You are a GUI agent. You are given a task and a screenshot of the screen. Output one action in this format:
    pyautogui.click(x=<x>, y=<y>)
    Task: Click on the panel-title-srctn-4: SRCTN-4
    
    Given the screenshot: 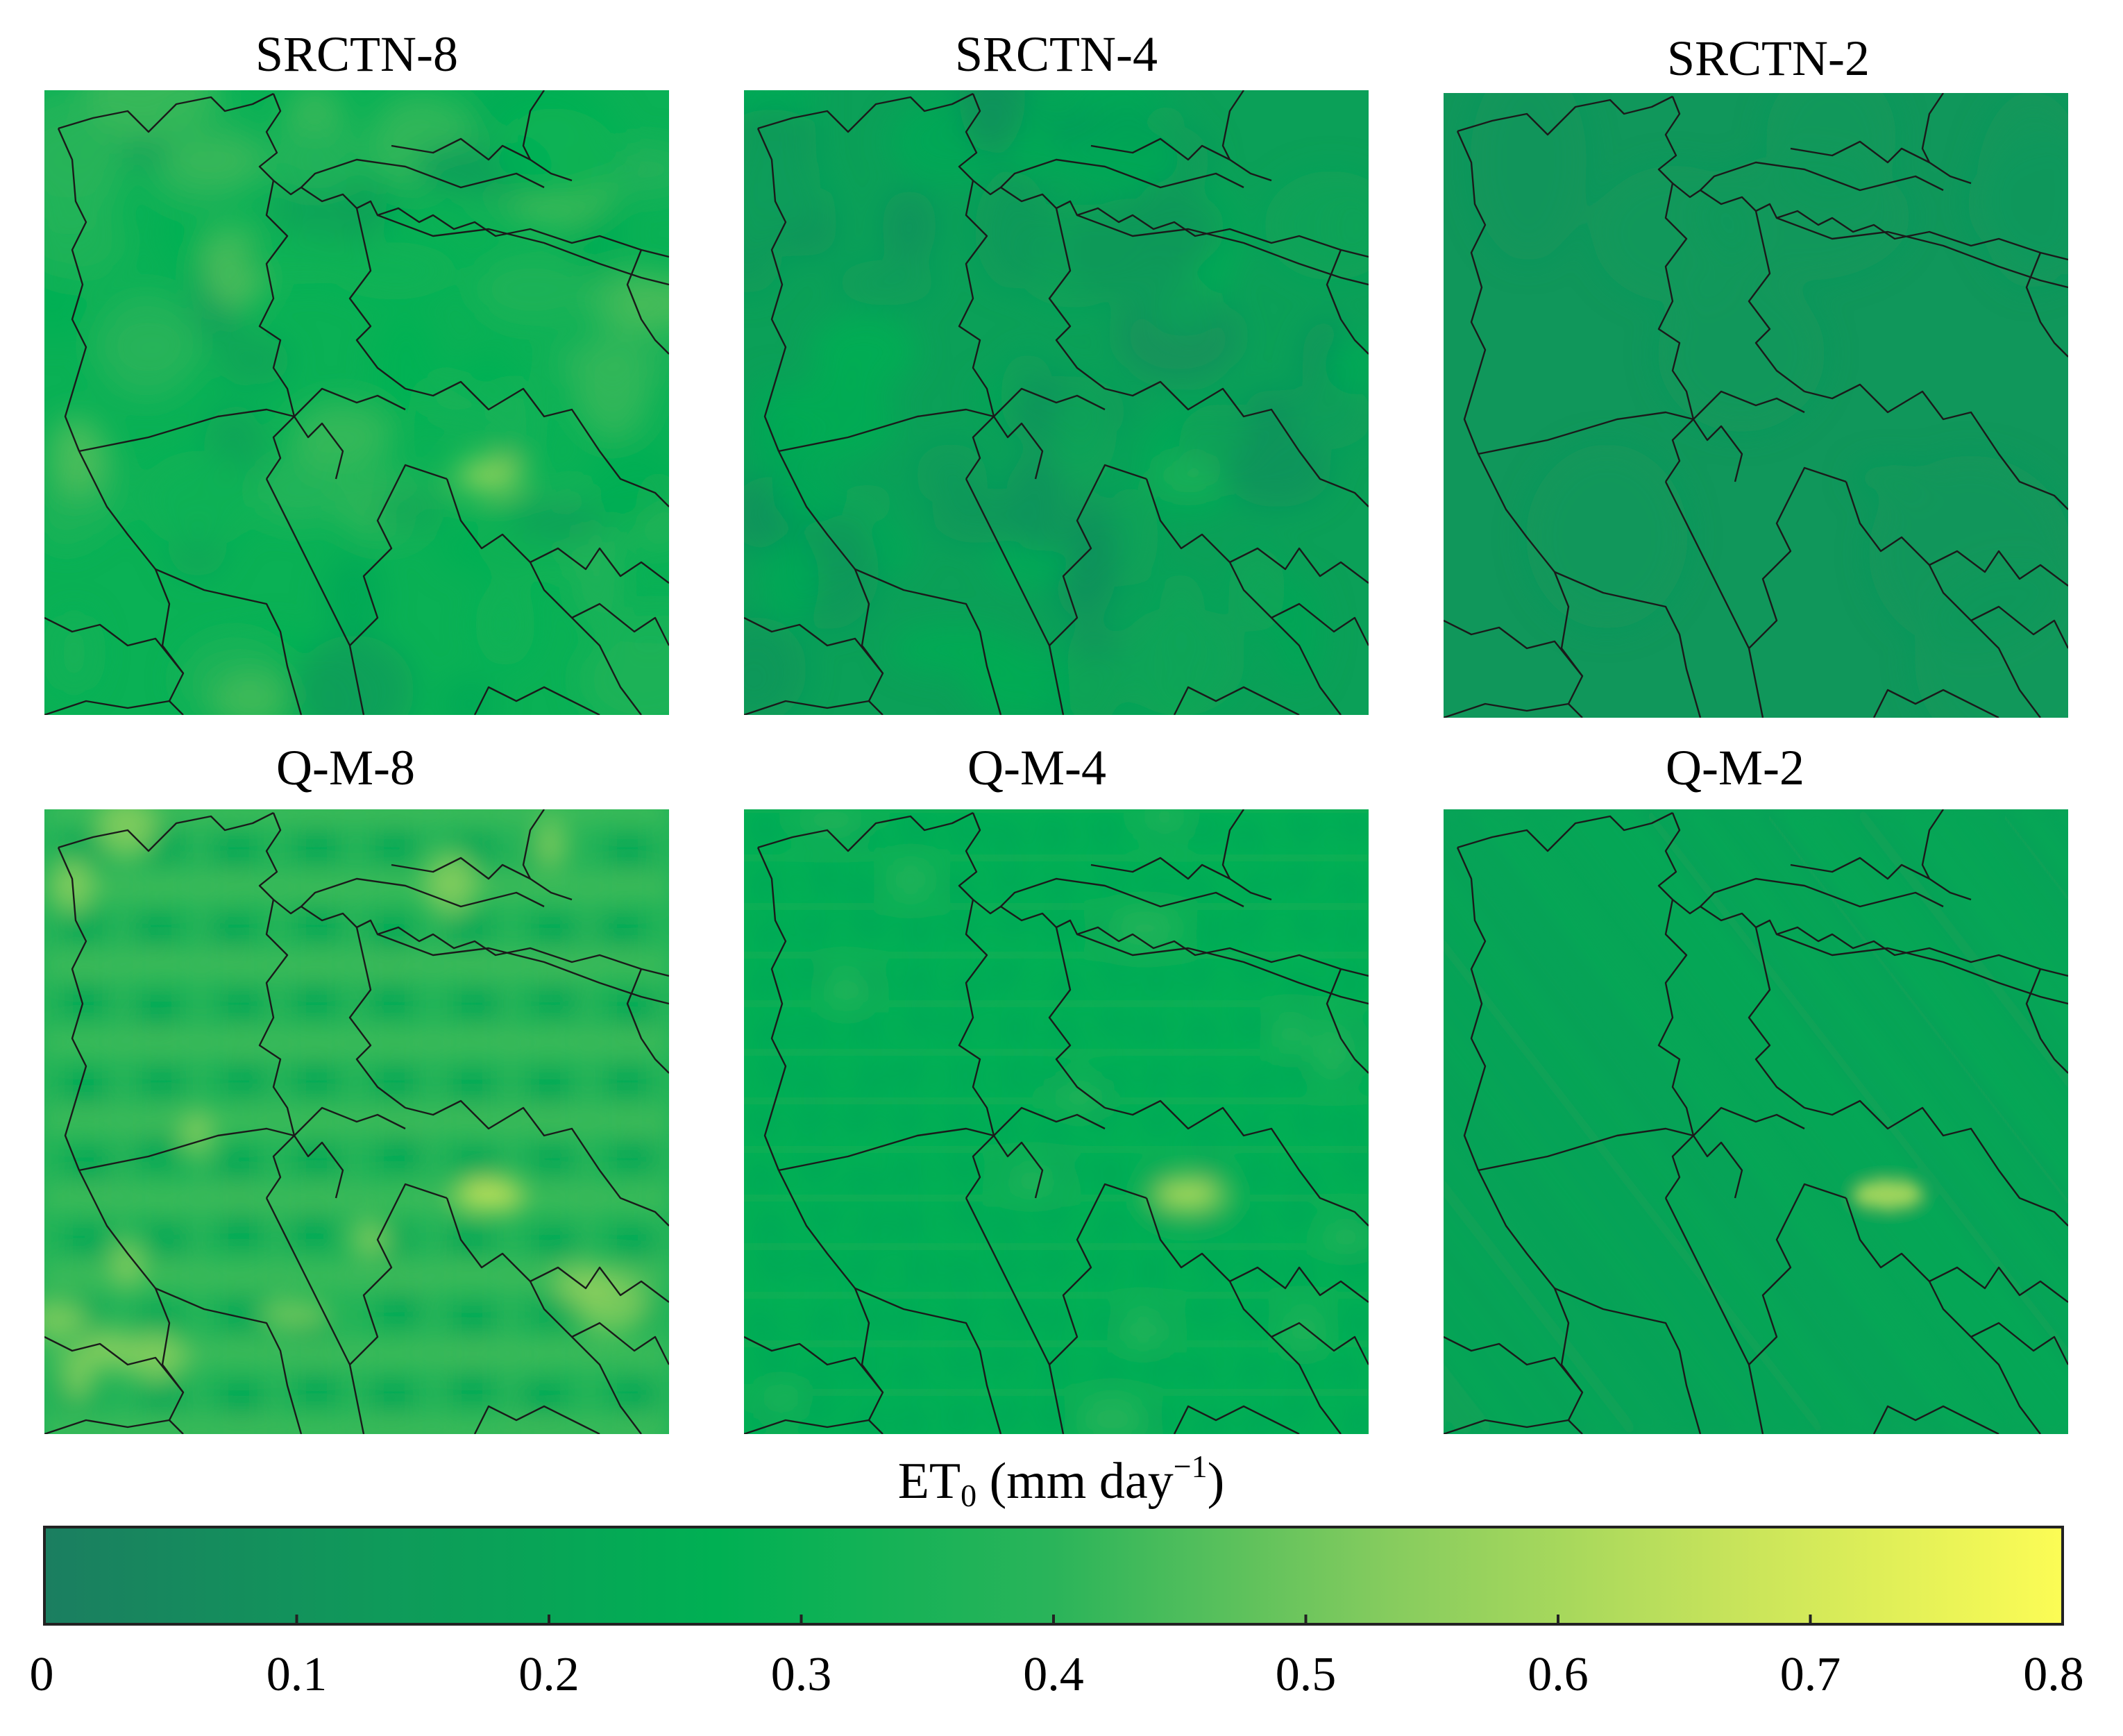 What is the action you would take?
    pyautogui.click(x=1056, y=54)
    